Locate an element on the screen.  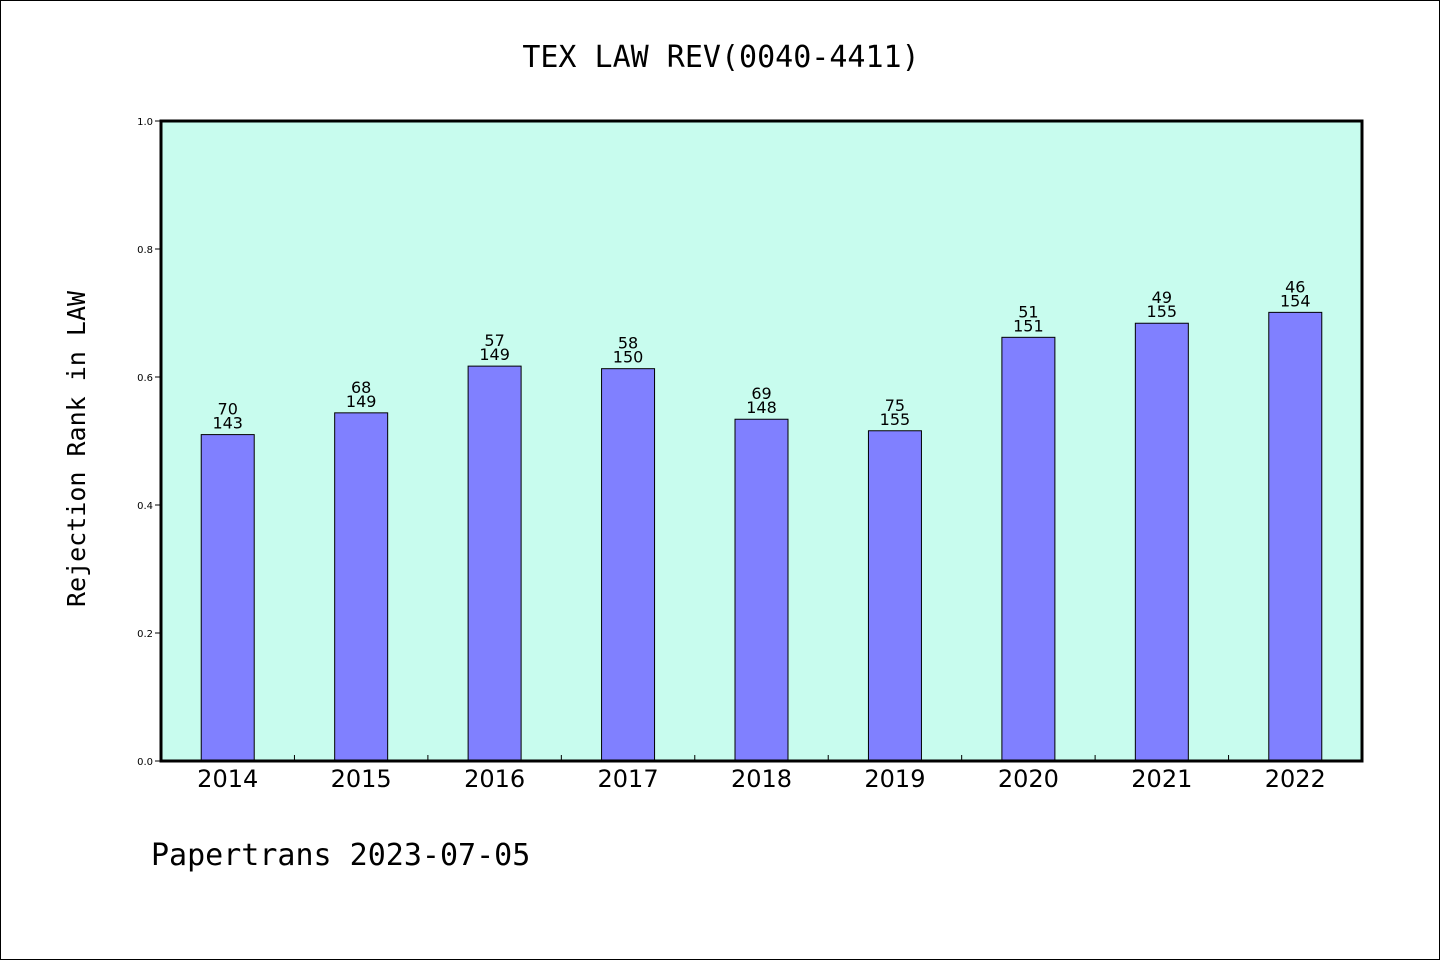
bar-total-label-2021: 155 is located at coordinates (1162, 311).